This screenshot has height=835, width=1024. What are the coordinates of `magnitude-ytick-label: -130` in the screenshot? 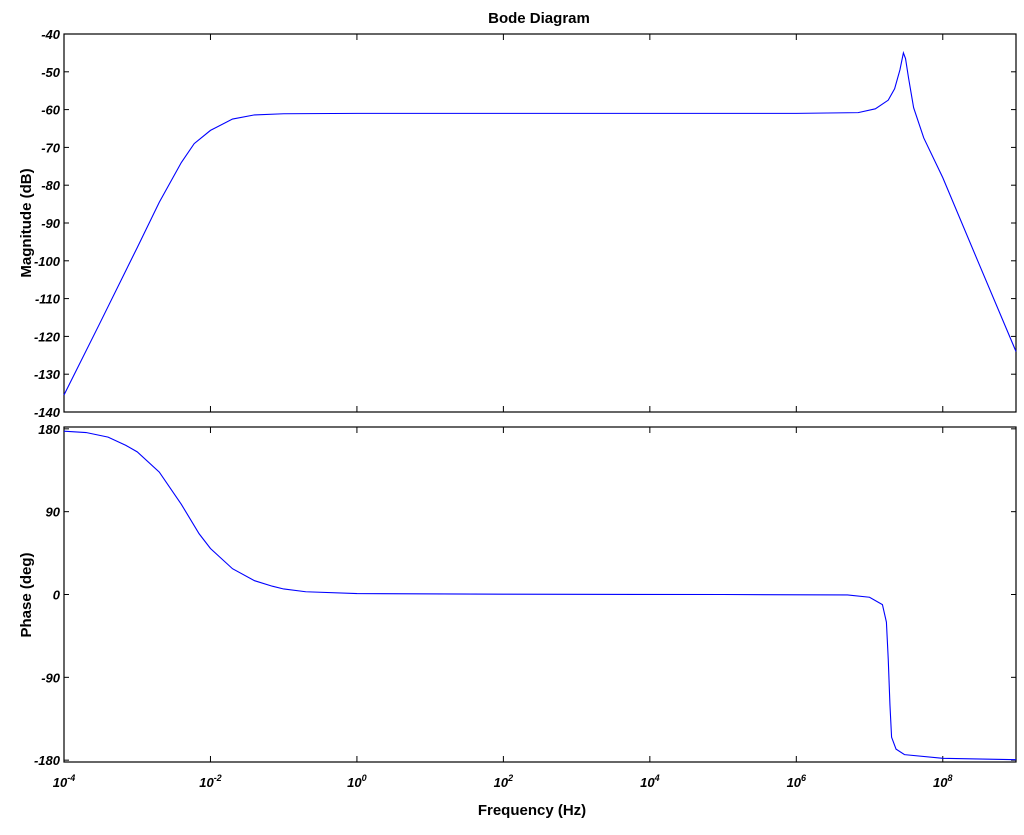 It's located at (47, 374).